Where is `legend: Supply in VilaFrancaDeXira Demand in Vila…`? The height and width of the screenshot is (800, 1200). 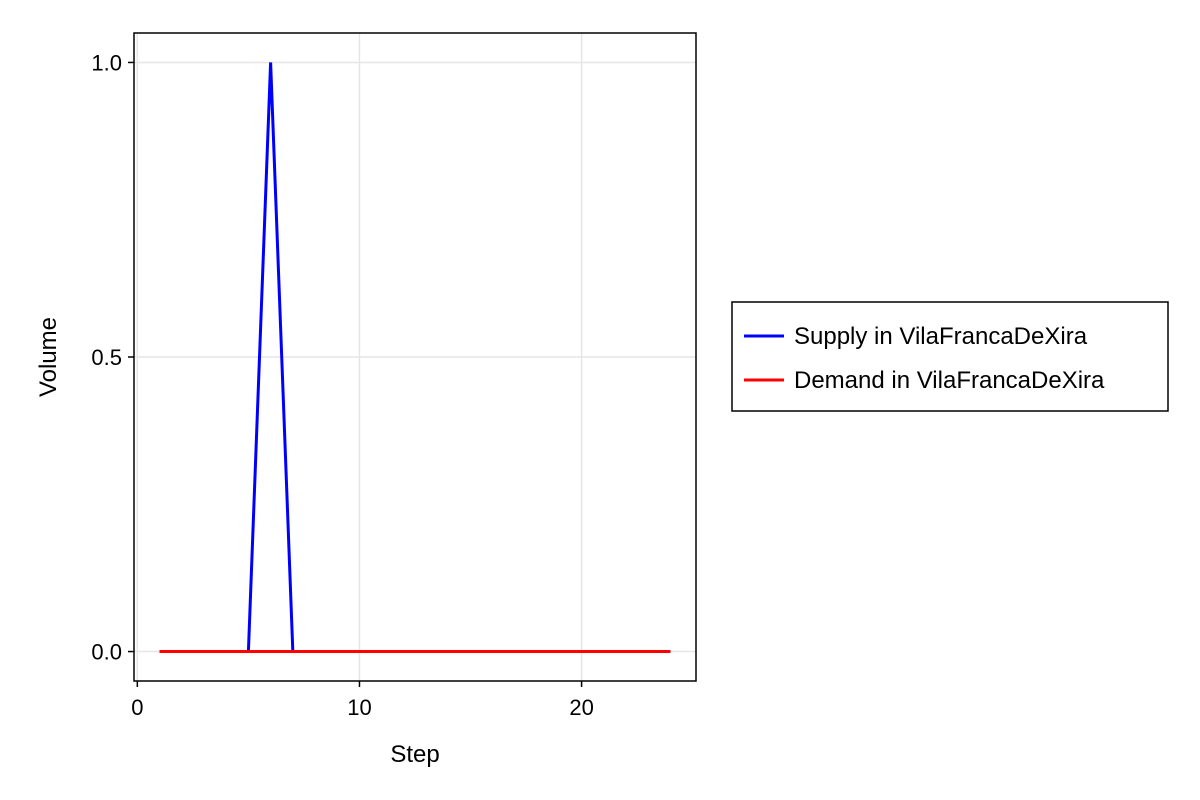 legend: Supply in VilaFrancaDeXira Demand in Vila… is located at coordinates (950, 356).